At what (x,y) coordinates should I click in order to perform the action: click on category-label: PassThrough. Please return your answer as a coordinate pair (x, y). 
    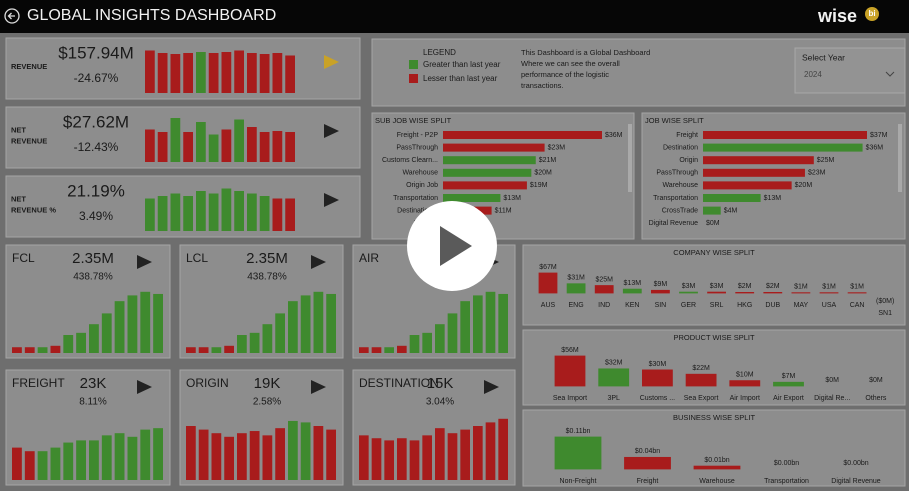
    Looking at the image, I should click on (677, 173).